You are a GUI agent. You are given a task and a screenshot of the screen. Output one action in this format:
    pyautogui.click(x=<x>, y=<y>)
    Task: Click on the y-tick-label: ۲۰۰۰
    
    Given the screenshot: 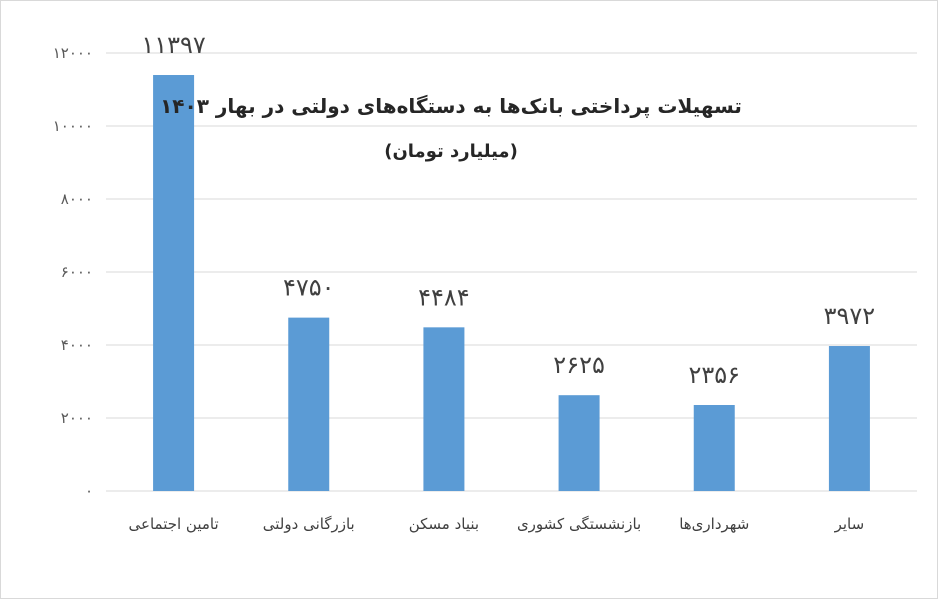 What is the action you would take?
    pyautogui.click(x=77, y=418)
    